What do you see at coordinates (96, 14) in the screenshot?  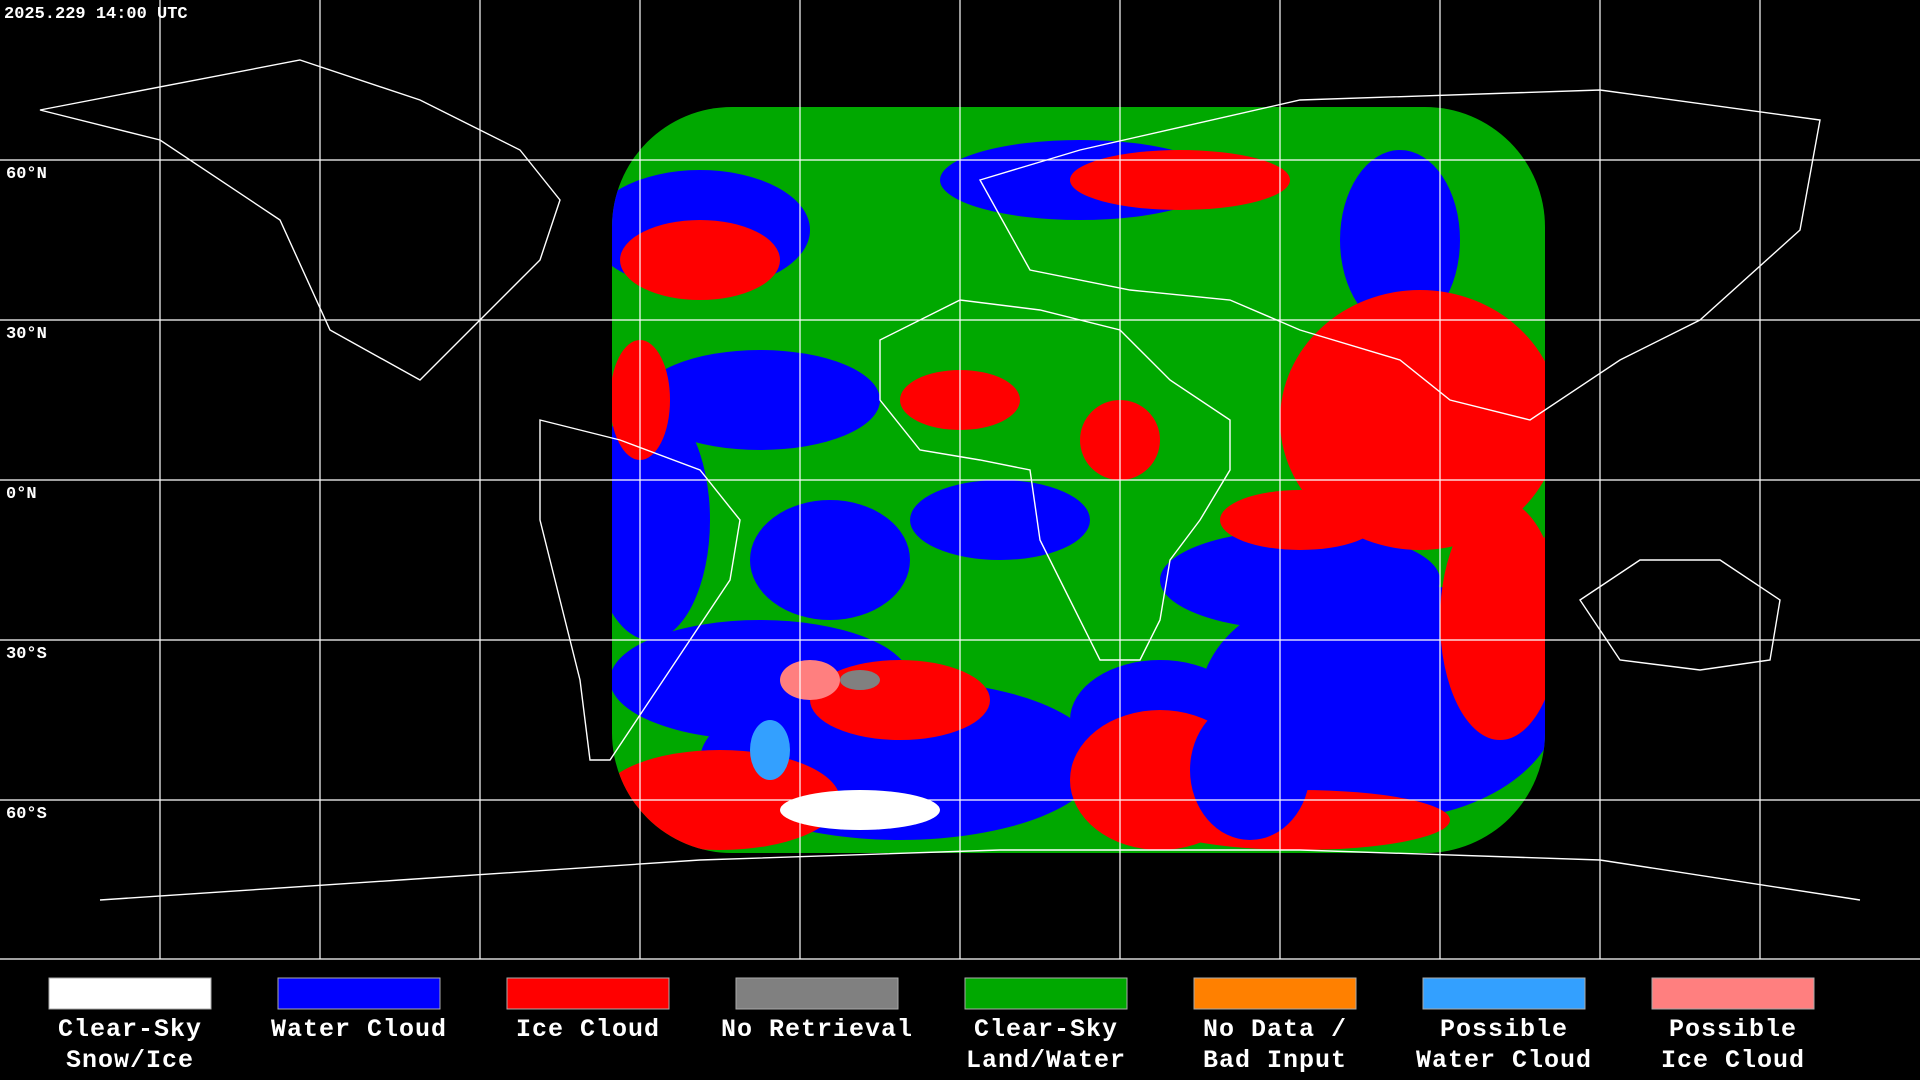 I see `timestamp: 2025.229 14:00 UTC` at bounding box center [96, 14].